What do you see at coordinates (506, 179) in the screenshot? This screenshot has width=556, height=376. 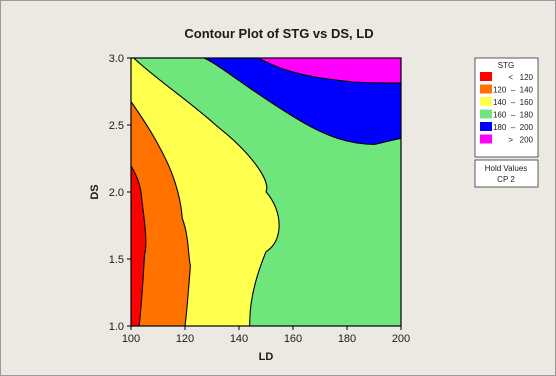 I see `hold-values-text: CP 2` at bounding box center [506, 179].